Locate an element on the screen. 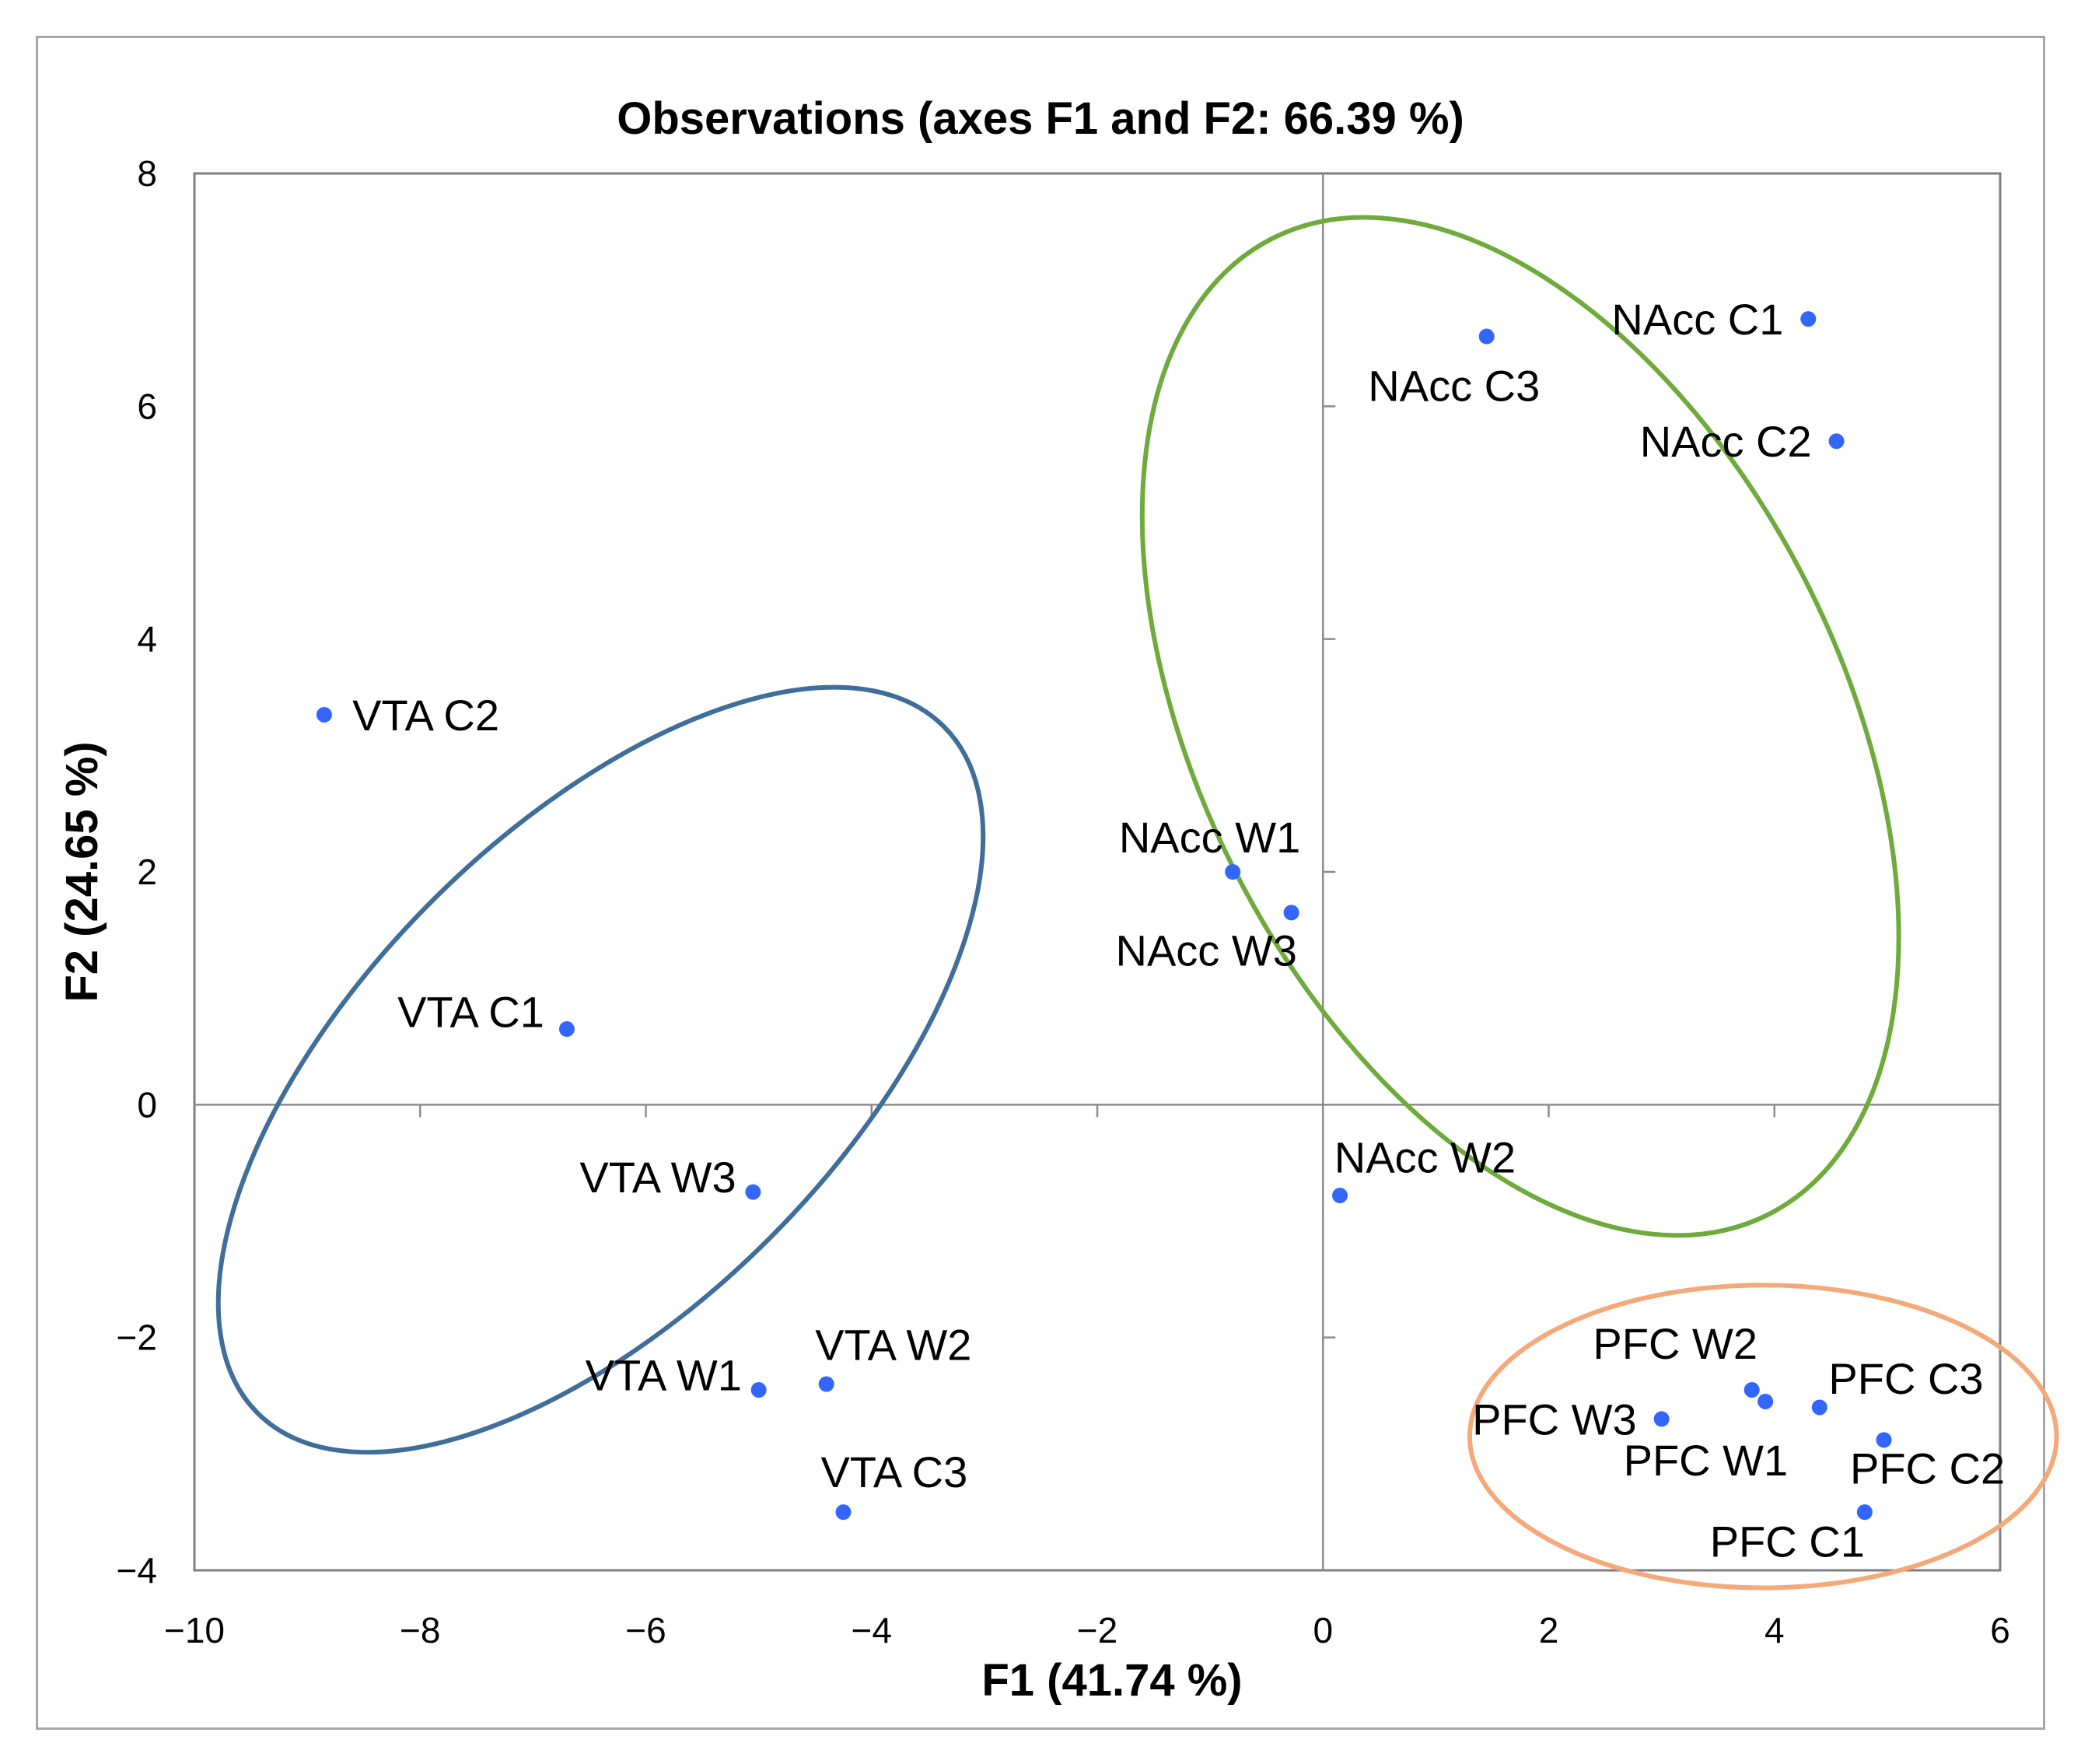  y-tick-label: −2 is located at coordinates (137, 1338).